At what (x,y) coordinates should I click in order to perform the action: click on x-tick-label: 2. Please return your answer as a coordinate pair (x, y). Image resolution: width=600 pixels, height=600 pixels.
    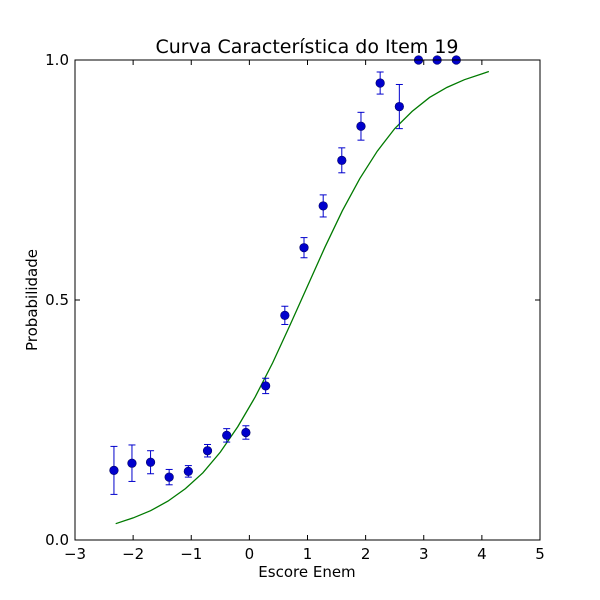
    Looking at the image, I should click on (366, 554).